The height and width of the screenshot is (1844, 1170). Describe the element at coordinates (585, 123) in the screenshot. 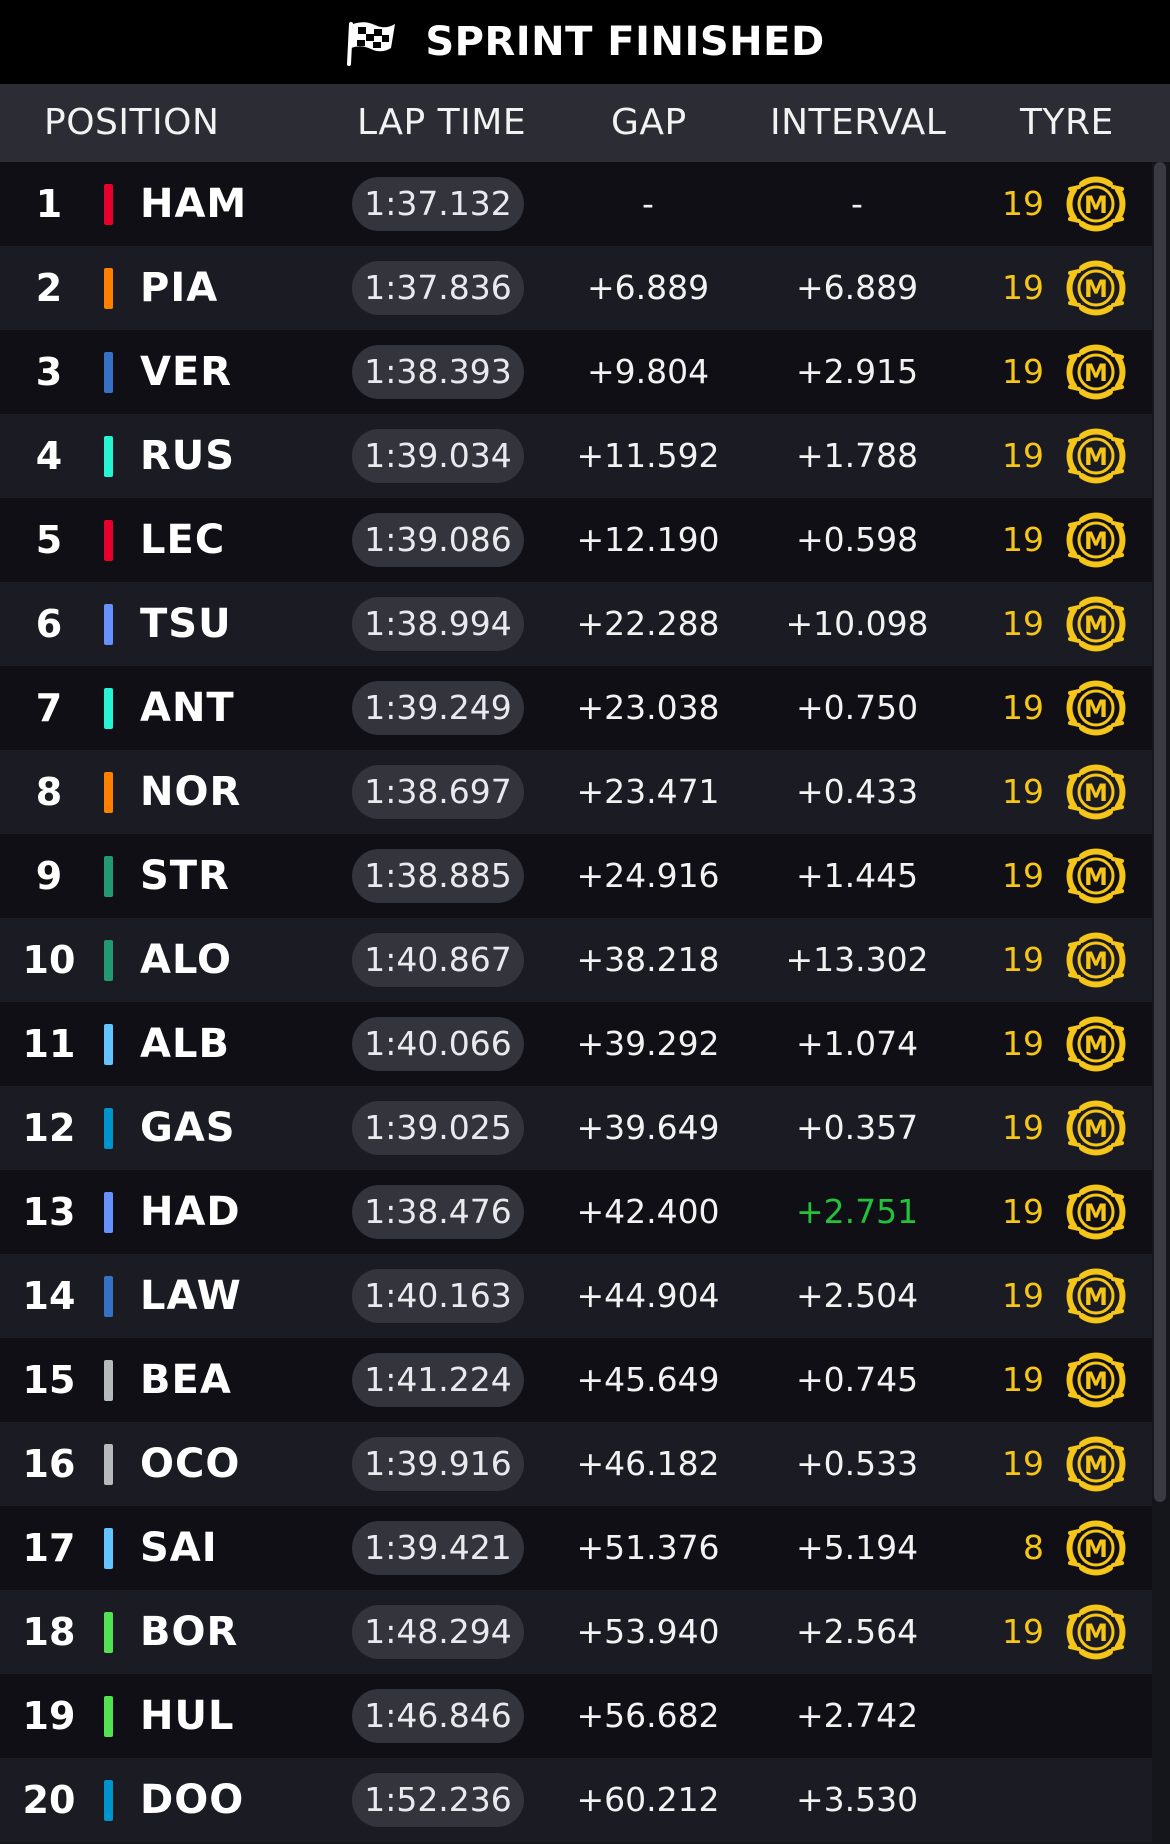

I see `table-header: POSITION LAP TIME GAP INTERVAL TYRE` at that location.